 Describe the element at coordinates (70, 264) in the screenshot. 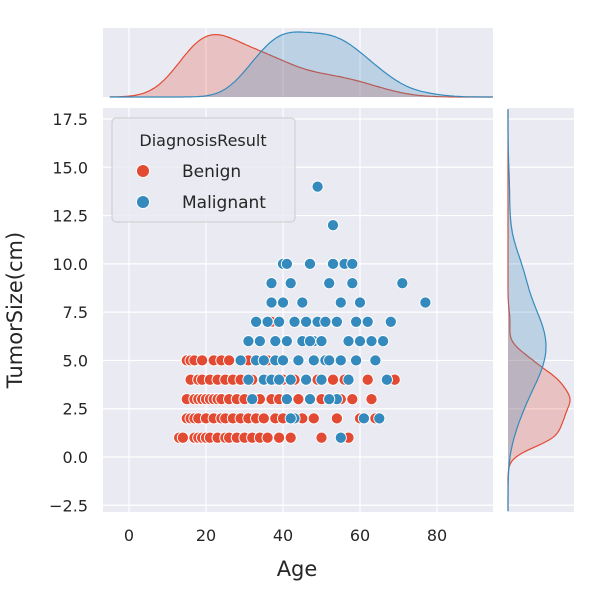

I see `y-tick-label: 10.0` at that location.